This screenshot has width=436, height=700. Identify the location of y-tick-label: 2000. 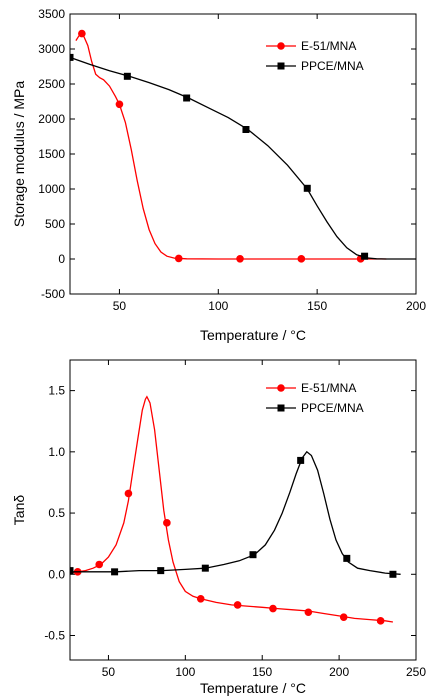
(51, 119).